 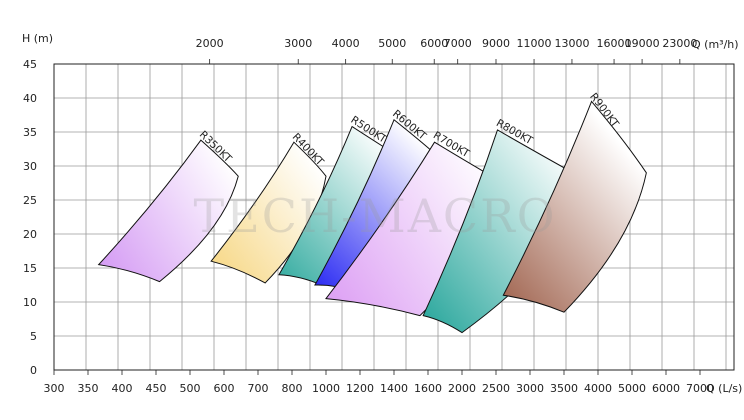 What do you see at coordinates (462, 388) in the screenshot?
I see `x-bottom-tick-label: 2000` at bounding box center [462, 388].